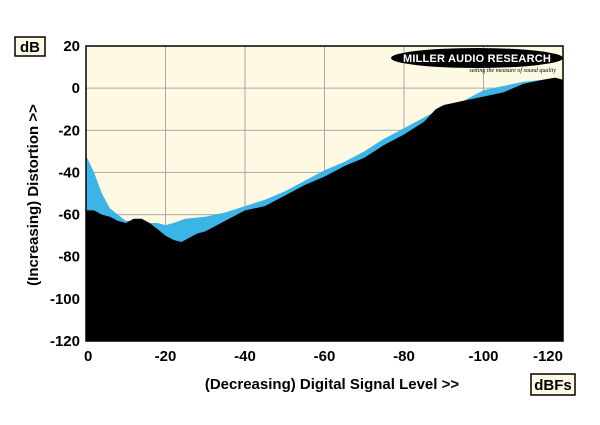 The width and height of the screenshot is (600, 425). Describe the element at coordinates (88, 356) in the screenshot. I see `x-tick-label: 0` at that location.